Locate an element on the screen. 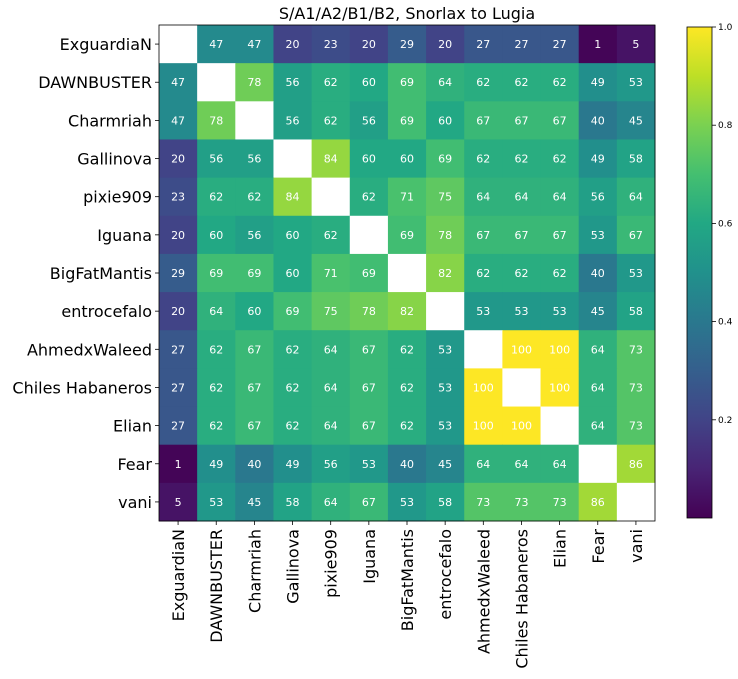 Image resolution: width=738 pixels, height=679 pixels. cell-value-label: 58 is located at coordinates (293, 502).